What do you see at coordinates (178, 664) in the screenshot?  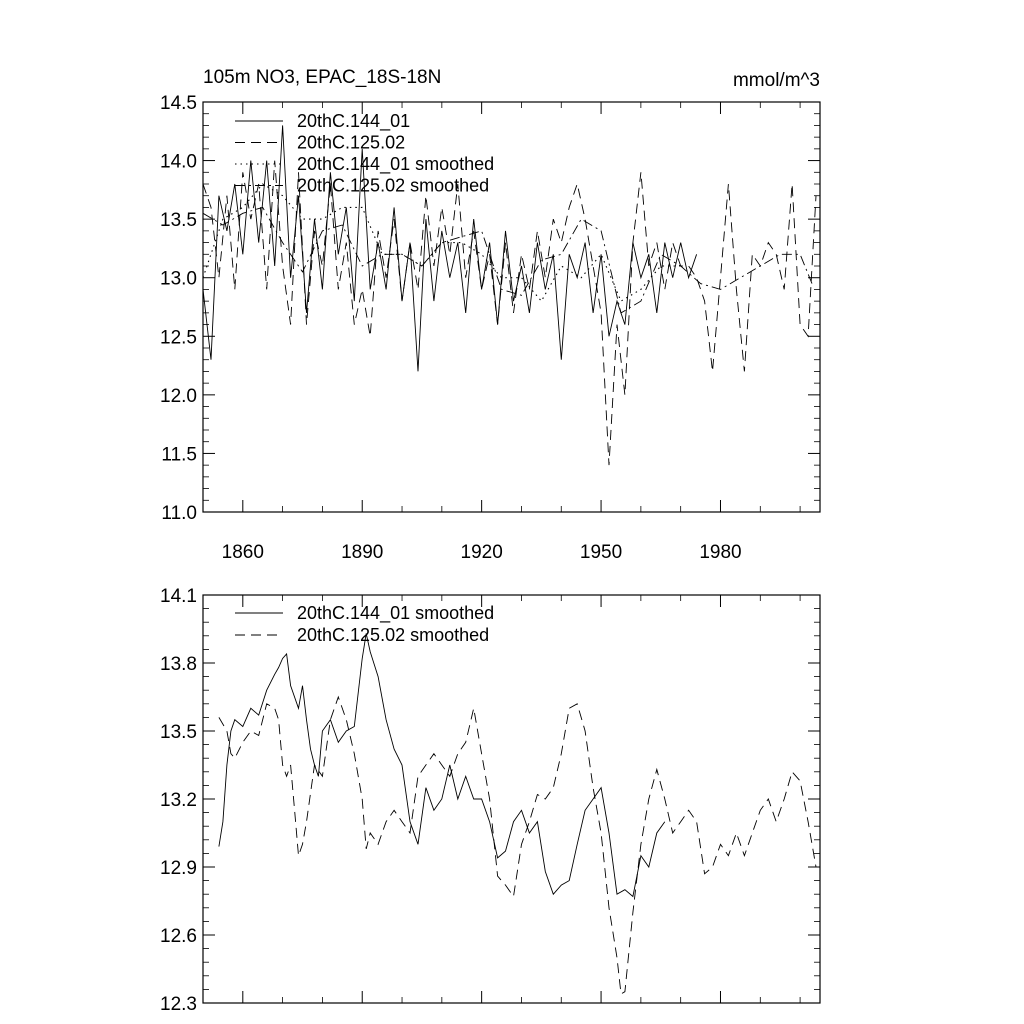 I see `y-tick-label: 13.8` at bounding box center [178, 664].